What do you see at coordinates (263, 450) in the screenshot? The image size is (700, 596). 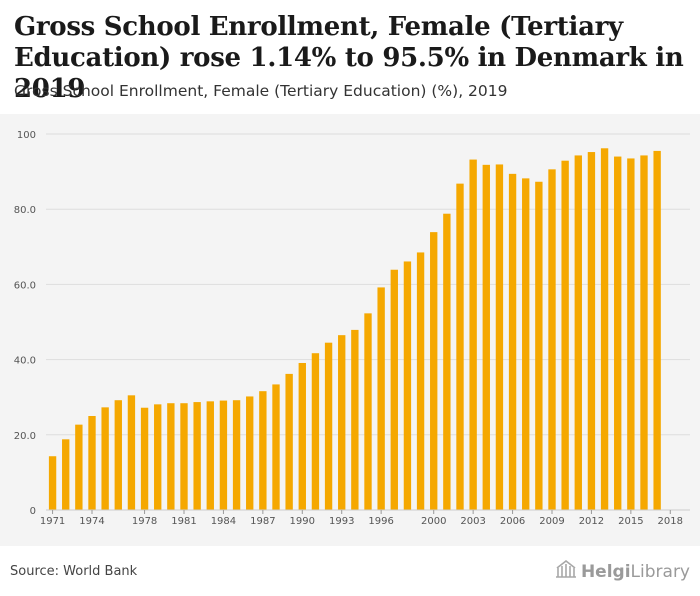 I see `bar-1987: 1987: 31.6` at bounding box center [263, 450].